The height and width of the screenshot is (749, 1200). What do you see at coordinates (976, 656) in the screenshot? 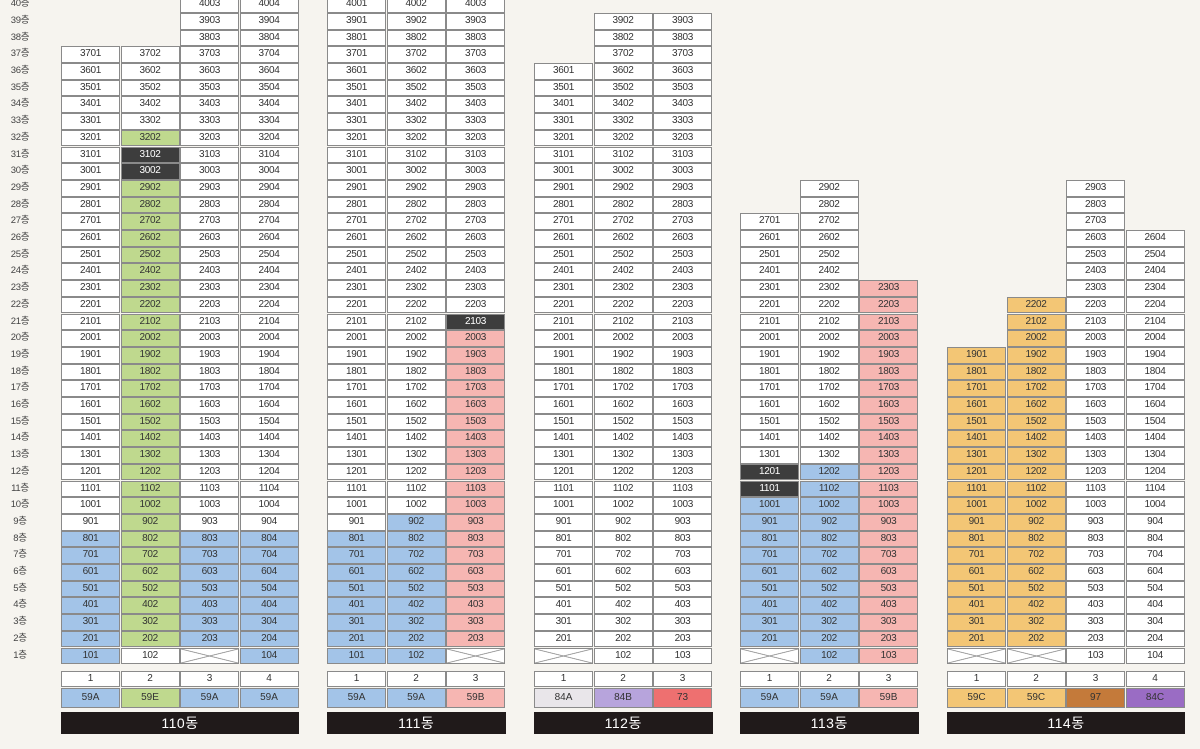
I see `unit-cell` at bounding box center [976, 656].